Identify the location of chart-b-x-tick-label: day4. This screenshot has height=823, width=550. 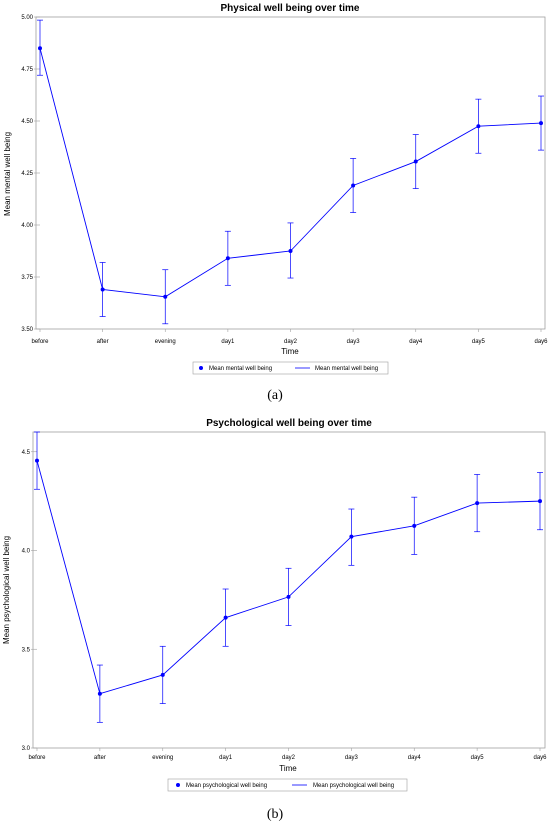
(415, 758).